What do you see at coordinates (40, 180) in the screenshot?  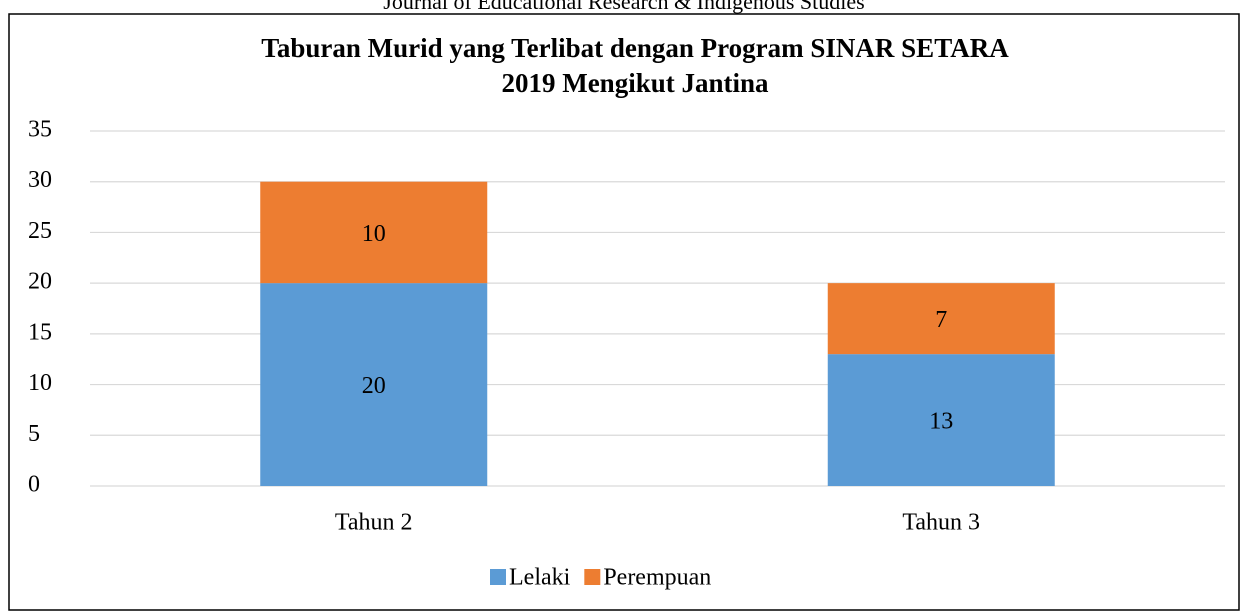 I see `y-tick-label: 30` at bounding box center [40, 180].